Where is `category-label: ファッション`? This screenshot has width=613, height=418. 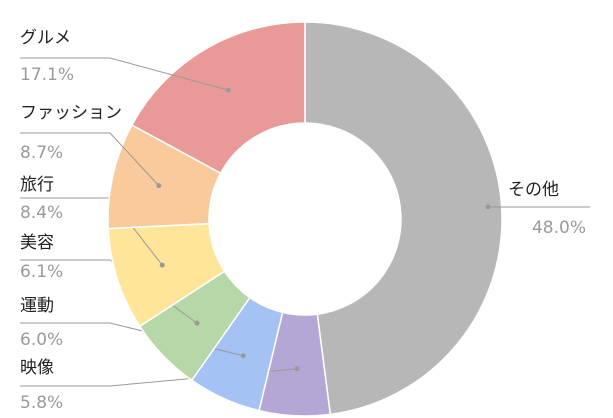
category-label: ファッション is located at coordinates (71, 113).